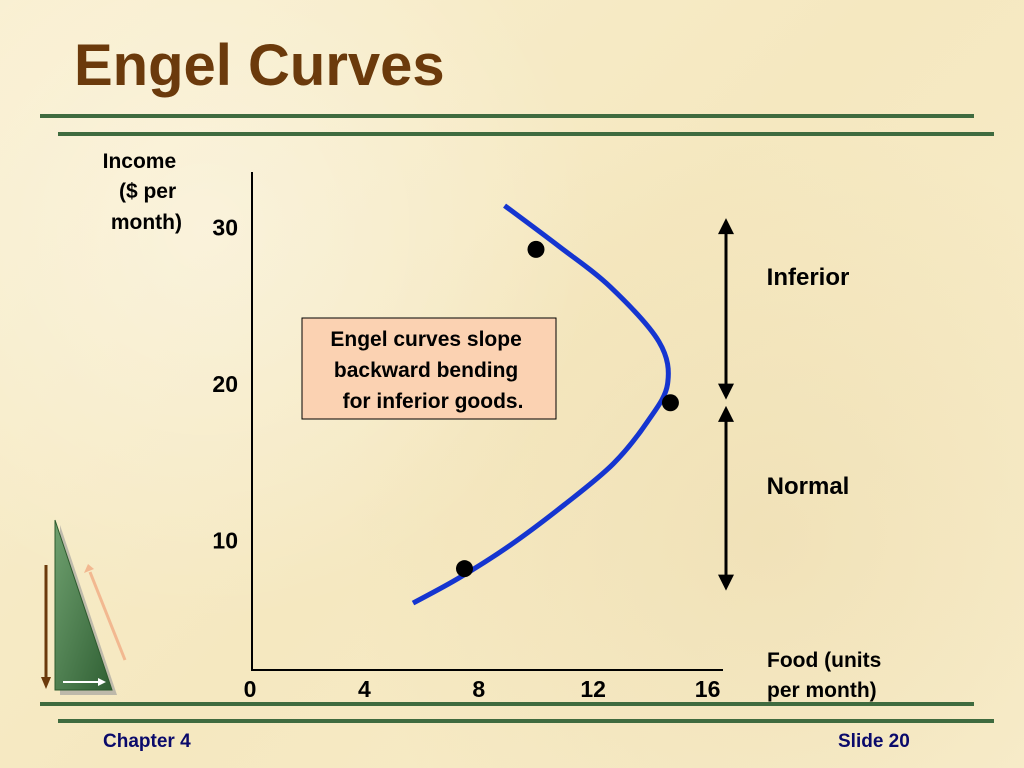 Image resolution: width=1024 pixels, height=768 pixels. I want to click on x-tick-label: 12, so click(593, 689).